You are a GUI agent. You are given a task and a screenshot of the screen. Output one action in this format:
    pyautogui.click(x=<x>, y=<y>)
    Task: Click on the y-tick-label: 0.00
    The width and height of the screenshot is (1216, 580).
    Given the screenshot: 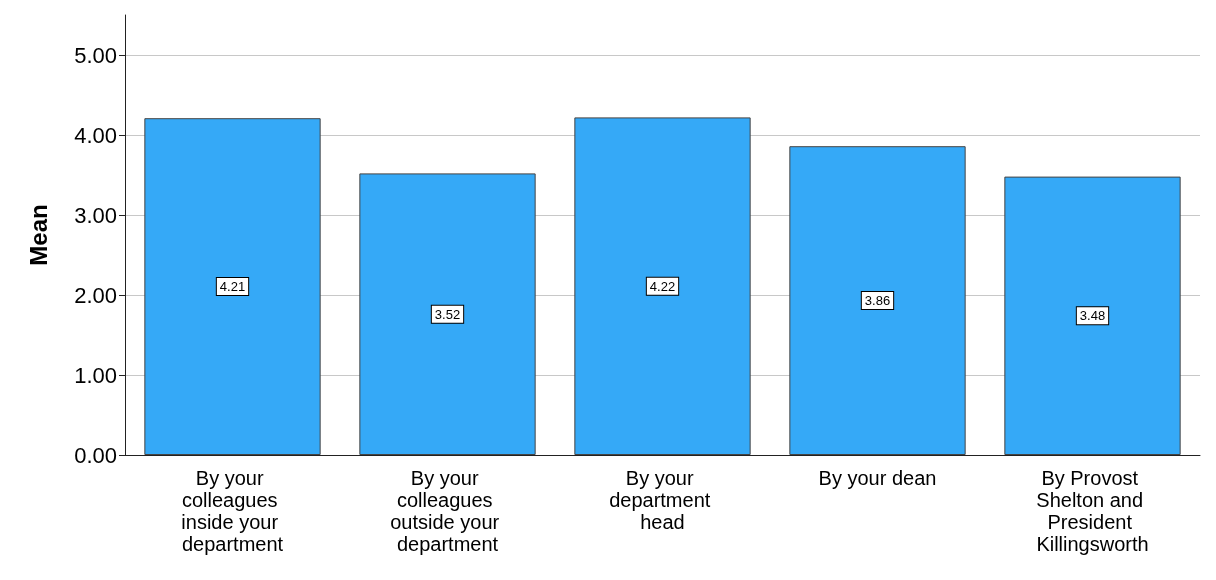 What is the action you would take?
    pyautogui.click(x=95, y=455)
    